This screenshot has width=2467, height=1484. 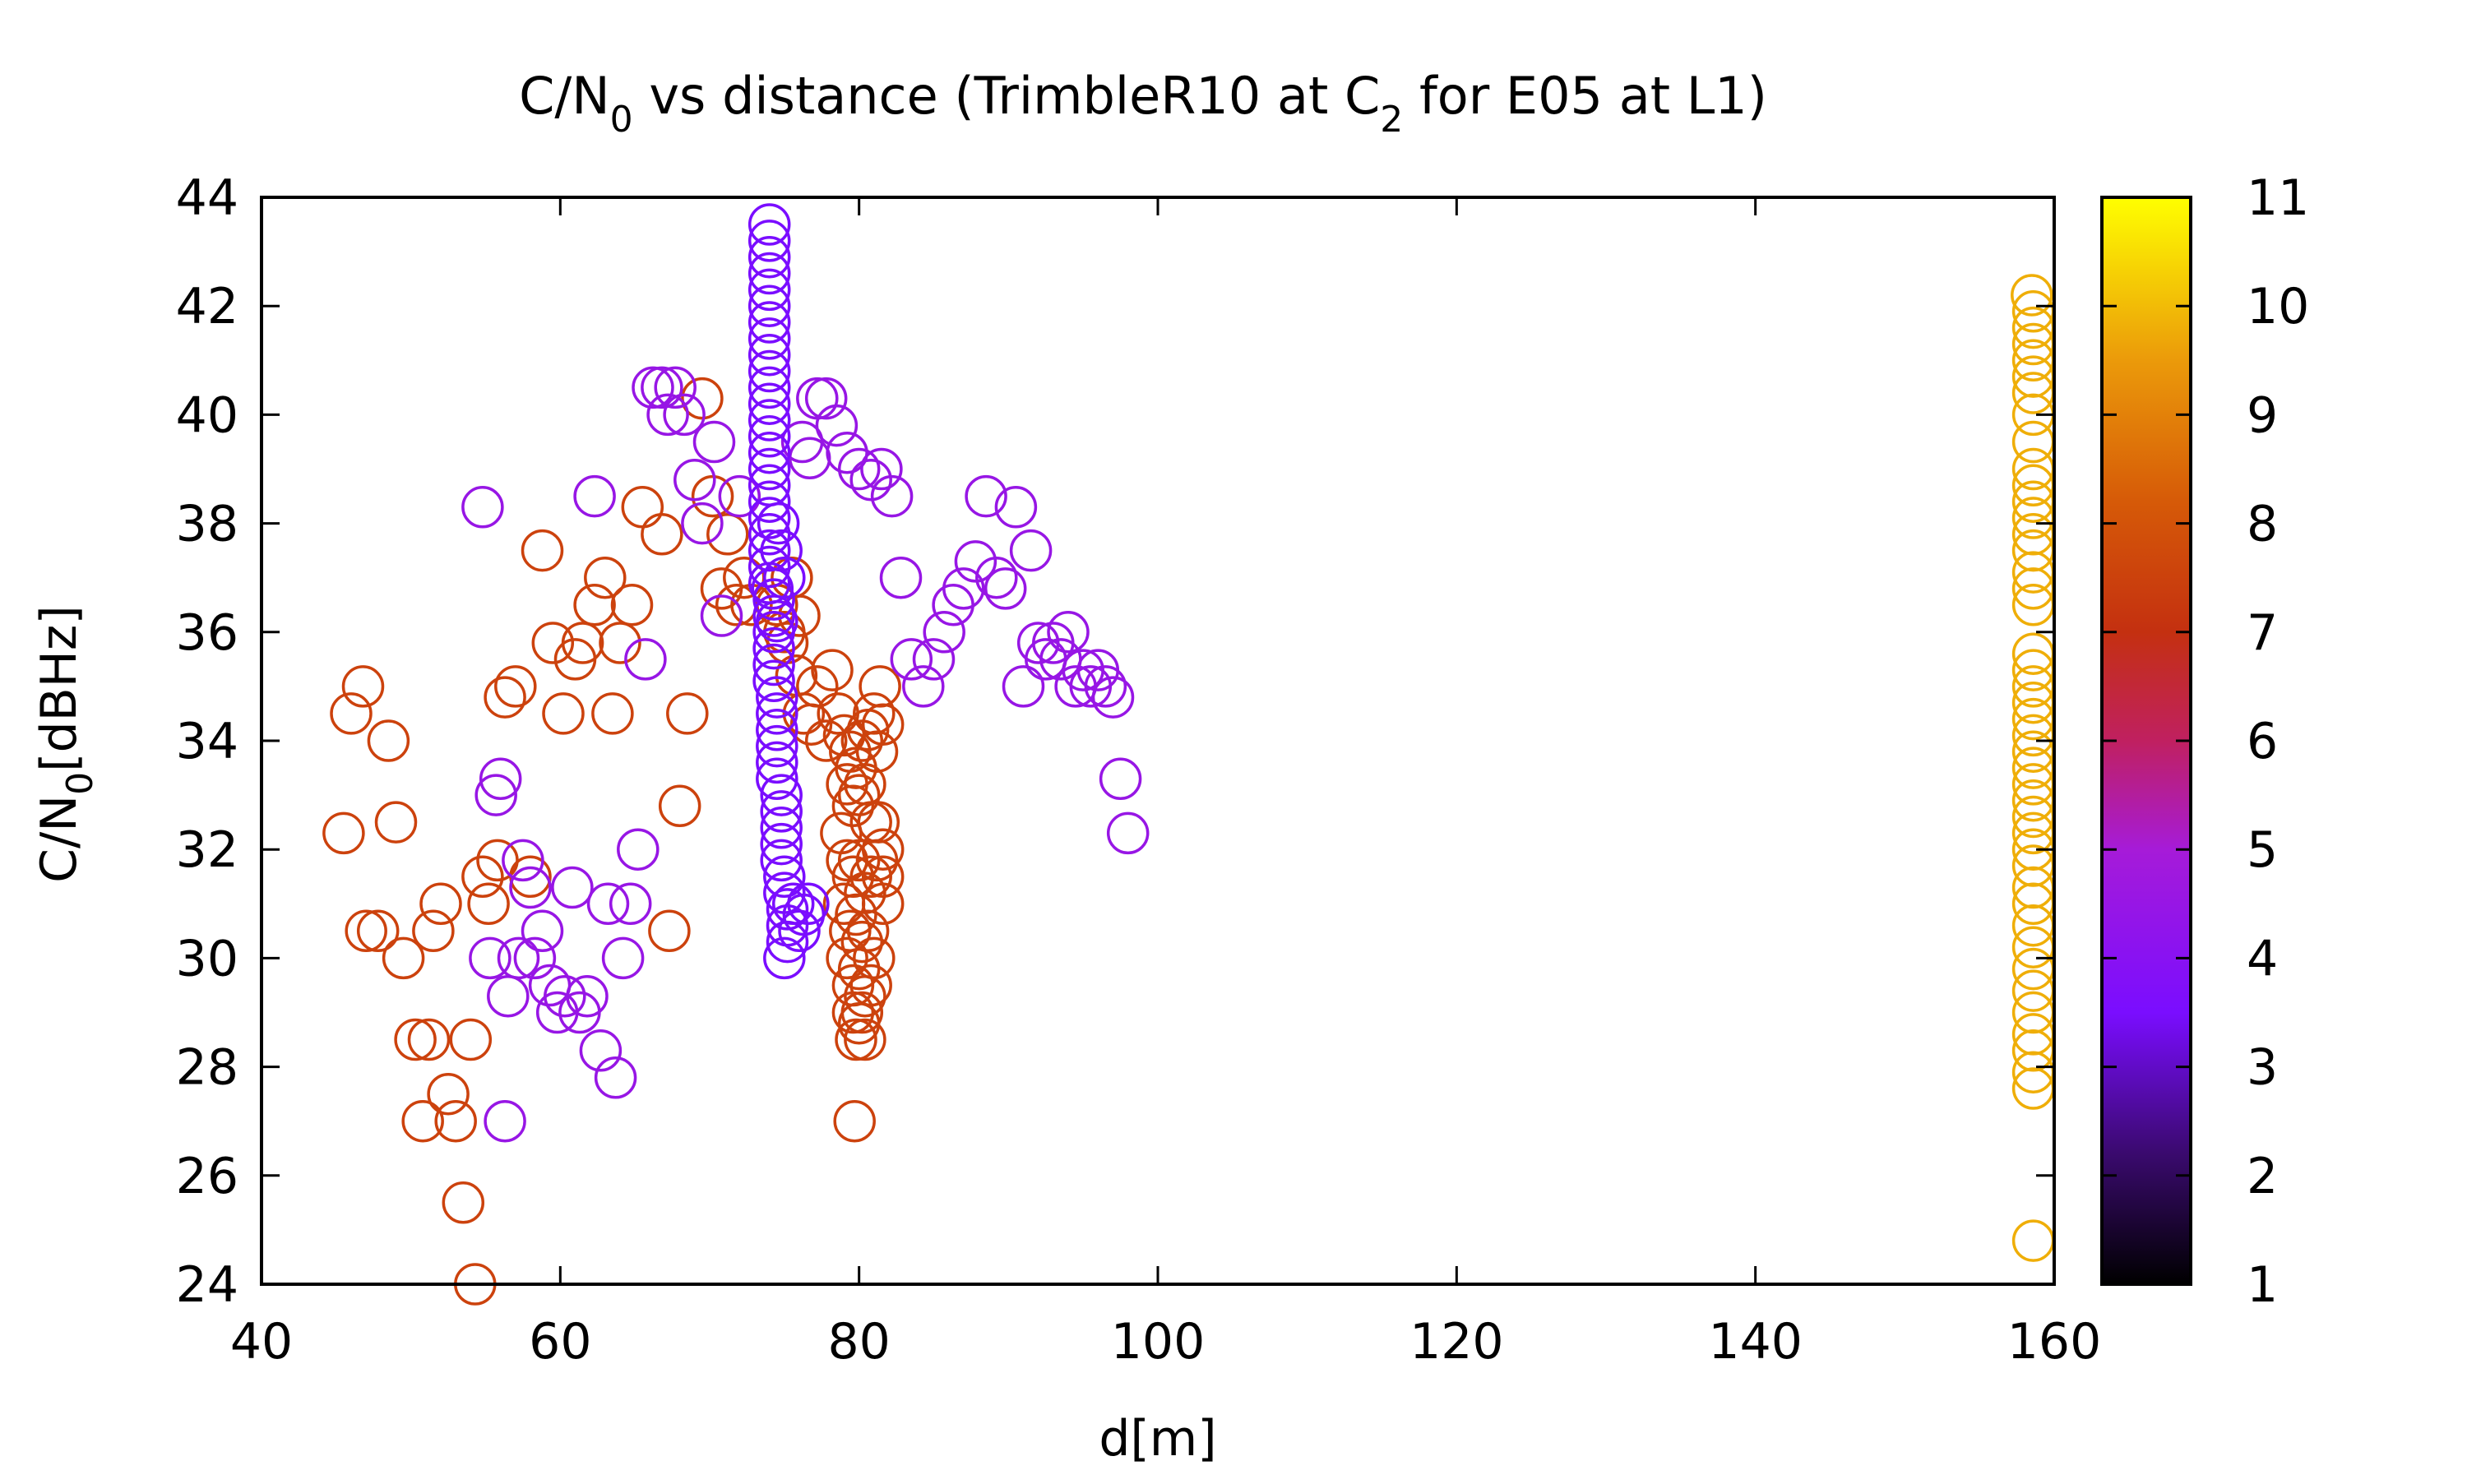 I want to click on colorbar-tick-label: 9, so click(x=2263, y=415).